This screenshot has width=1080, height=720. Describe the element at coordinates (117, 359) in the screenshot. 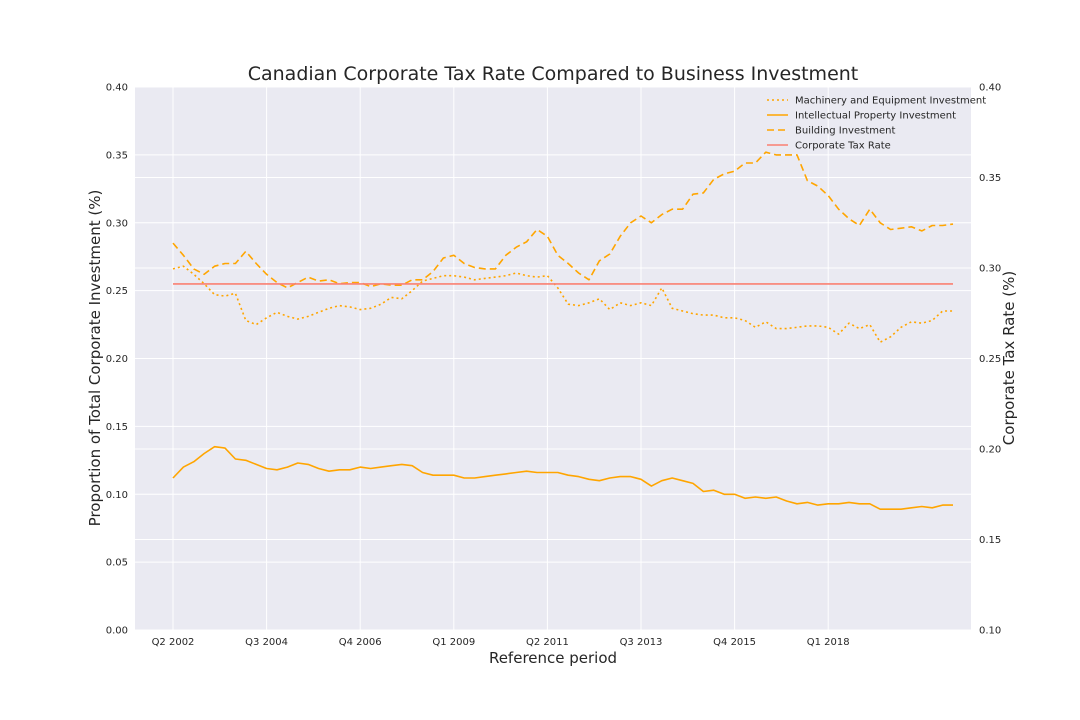

I see `y-tick-label-left: 0.20` at that location.